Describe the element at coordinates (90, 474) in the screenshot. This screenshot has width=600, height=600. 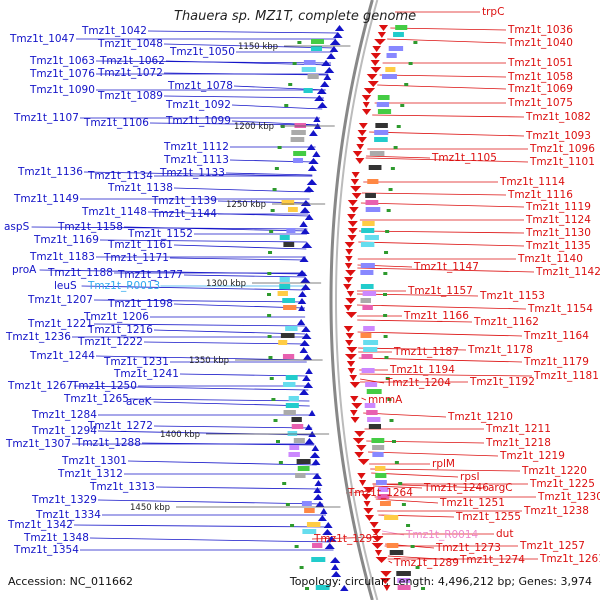
I see `left-gene-label: Tmz1t_1312` at that location.